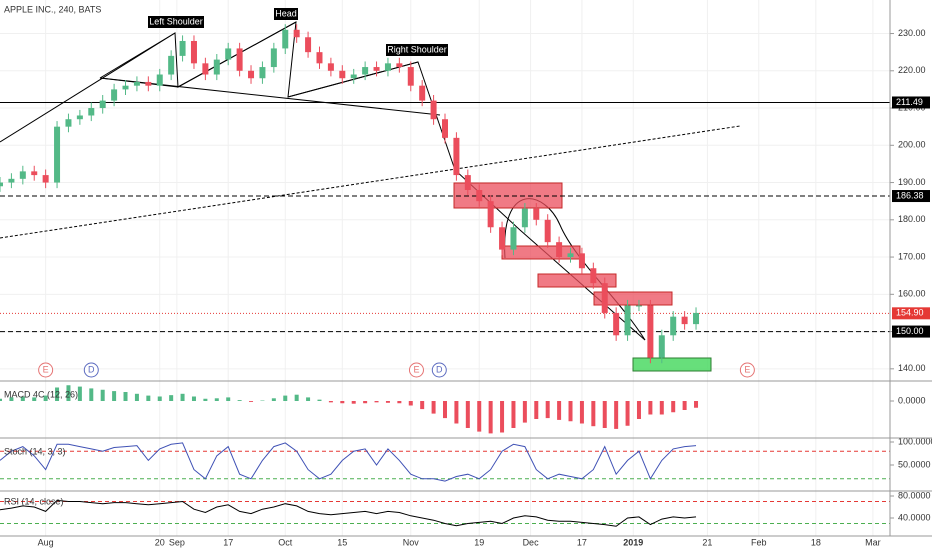 The height and width of the screenshot is (550, 932). Describe the element at coordinates (912, 219) in the screenshot. I see `y-tick-label: 180.00` at that location.